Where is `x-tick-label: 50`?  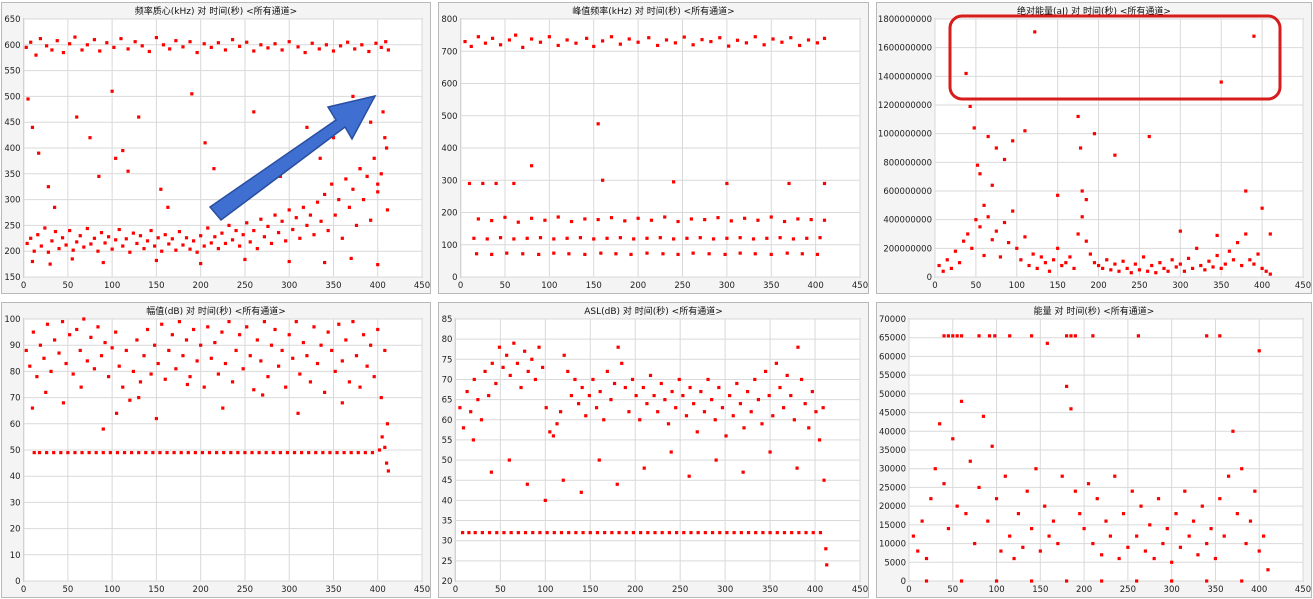
x-tick-label: 50 is located at coordinates (505, 286).